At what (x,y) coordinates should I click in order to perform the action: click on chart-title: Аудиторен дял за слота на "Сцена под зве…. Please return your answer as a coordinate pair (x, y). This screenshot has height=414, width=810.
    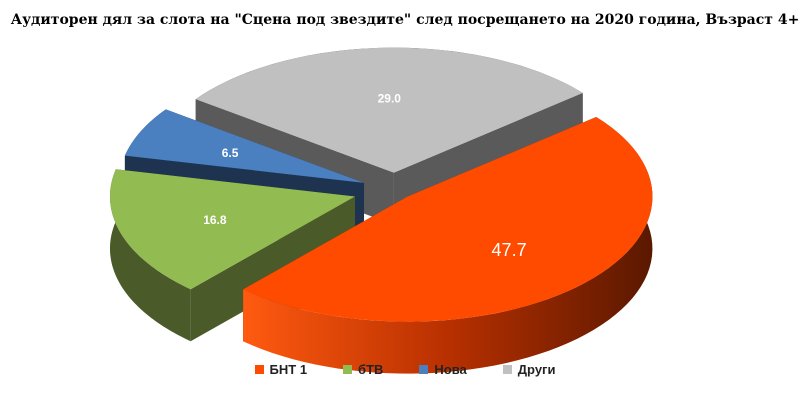
    Looking at the image, I should click on (405, 20).